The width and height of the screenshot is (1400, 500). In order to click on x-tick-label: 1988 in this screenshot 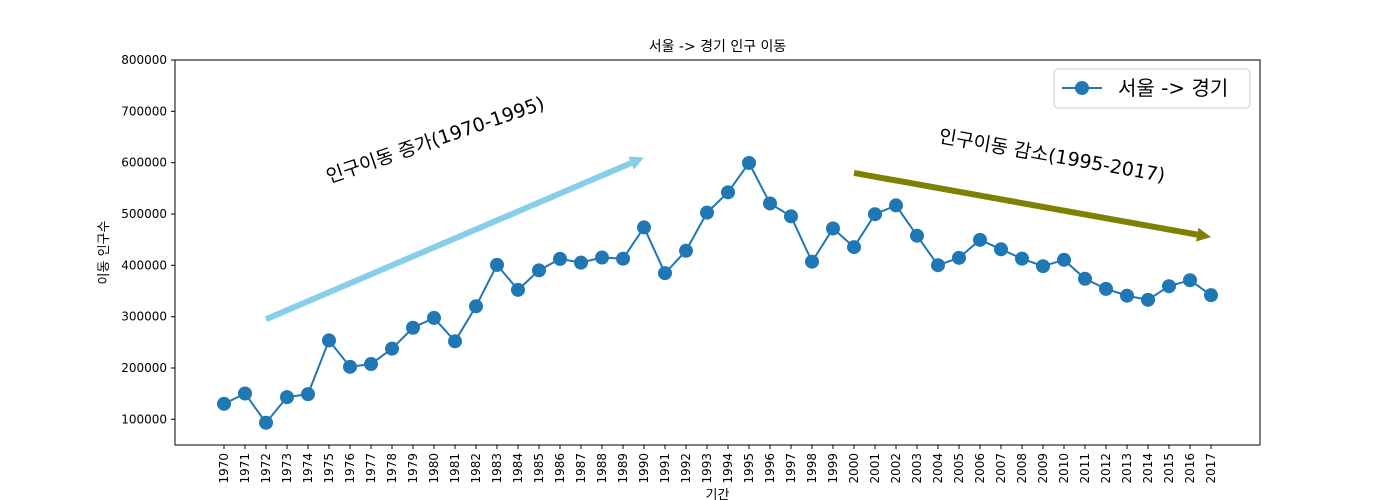, I will do `click(602, 468)`.